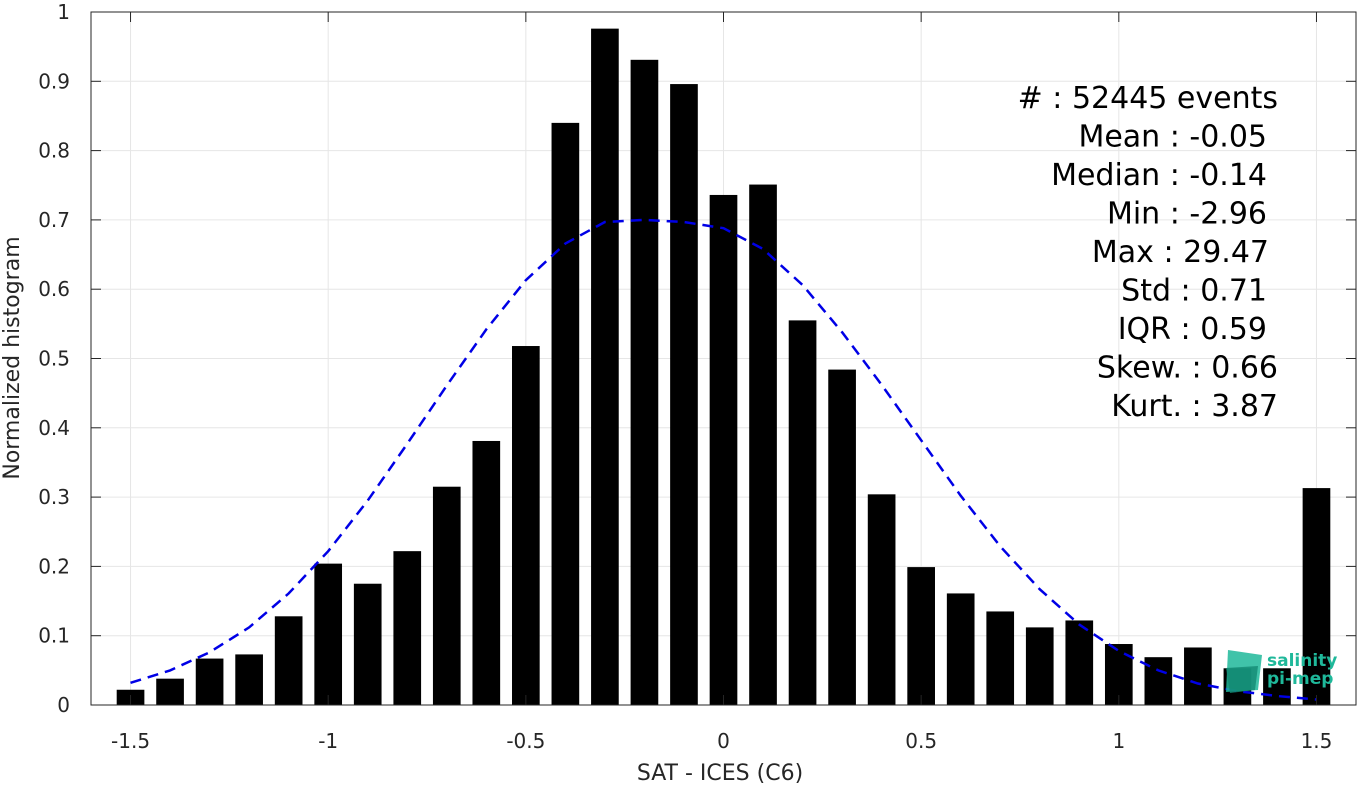 The width and height of the screenshot is (1367, 785). Describe the element at coordinates (1172, 137) in the screenshot. I see `stat-line-1: Mean : -0.05` at that location.